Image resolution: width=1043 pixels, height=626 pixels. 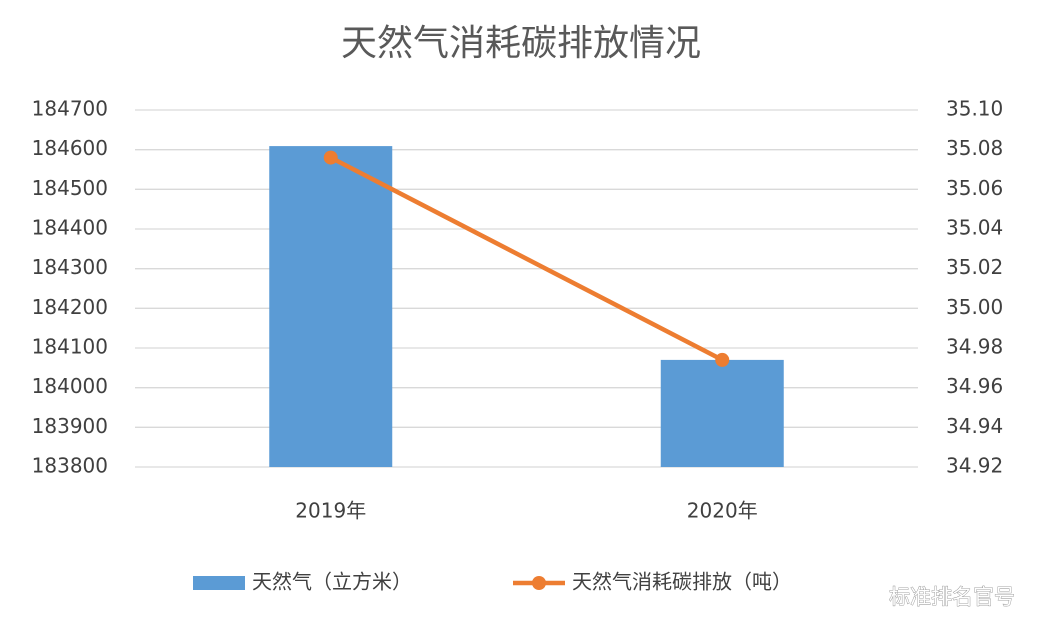 I want to click on y2-tick-label: 34.92, so click(x=974, y=466).